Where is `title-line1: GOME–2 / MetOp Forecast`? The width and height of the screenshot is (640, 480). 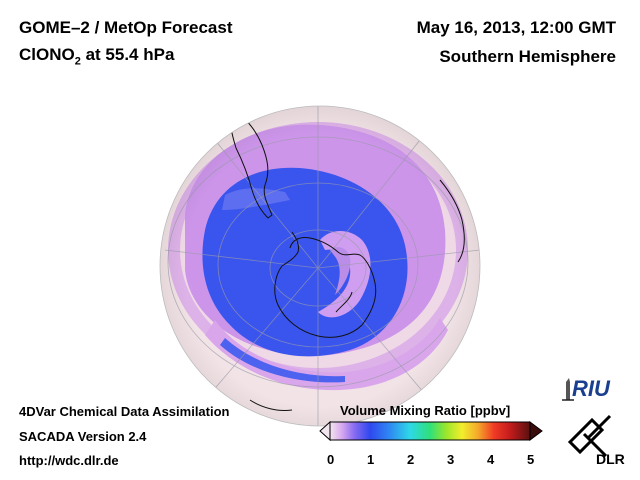 title-line1: GOME–2 / MetOp Forecast is located at coordinates (126, 27).